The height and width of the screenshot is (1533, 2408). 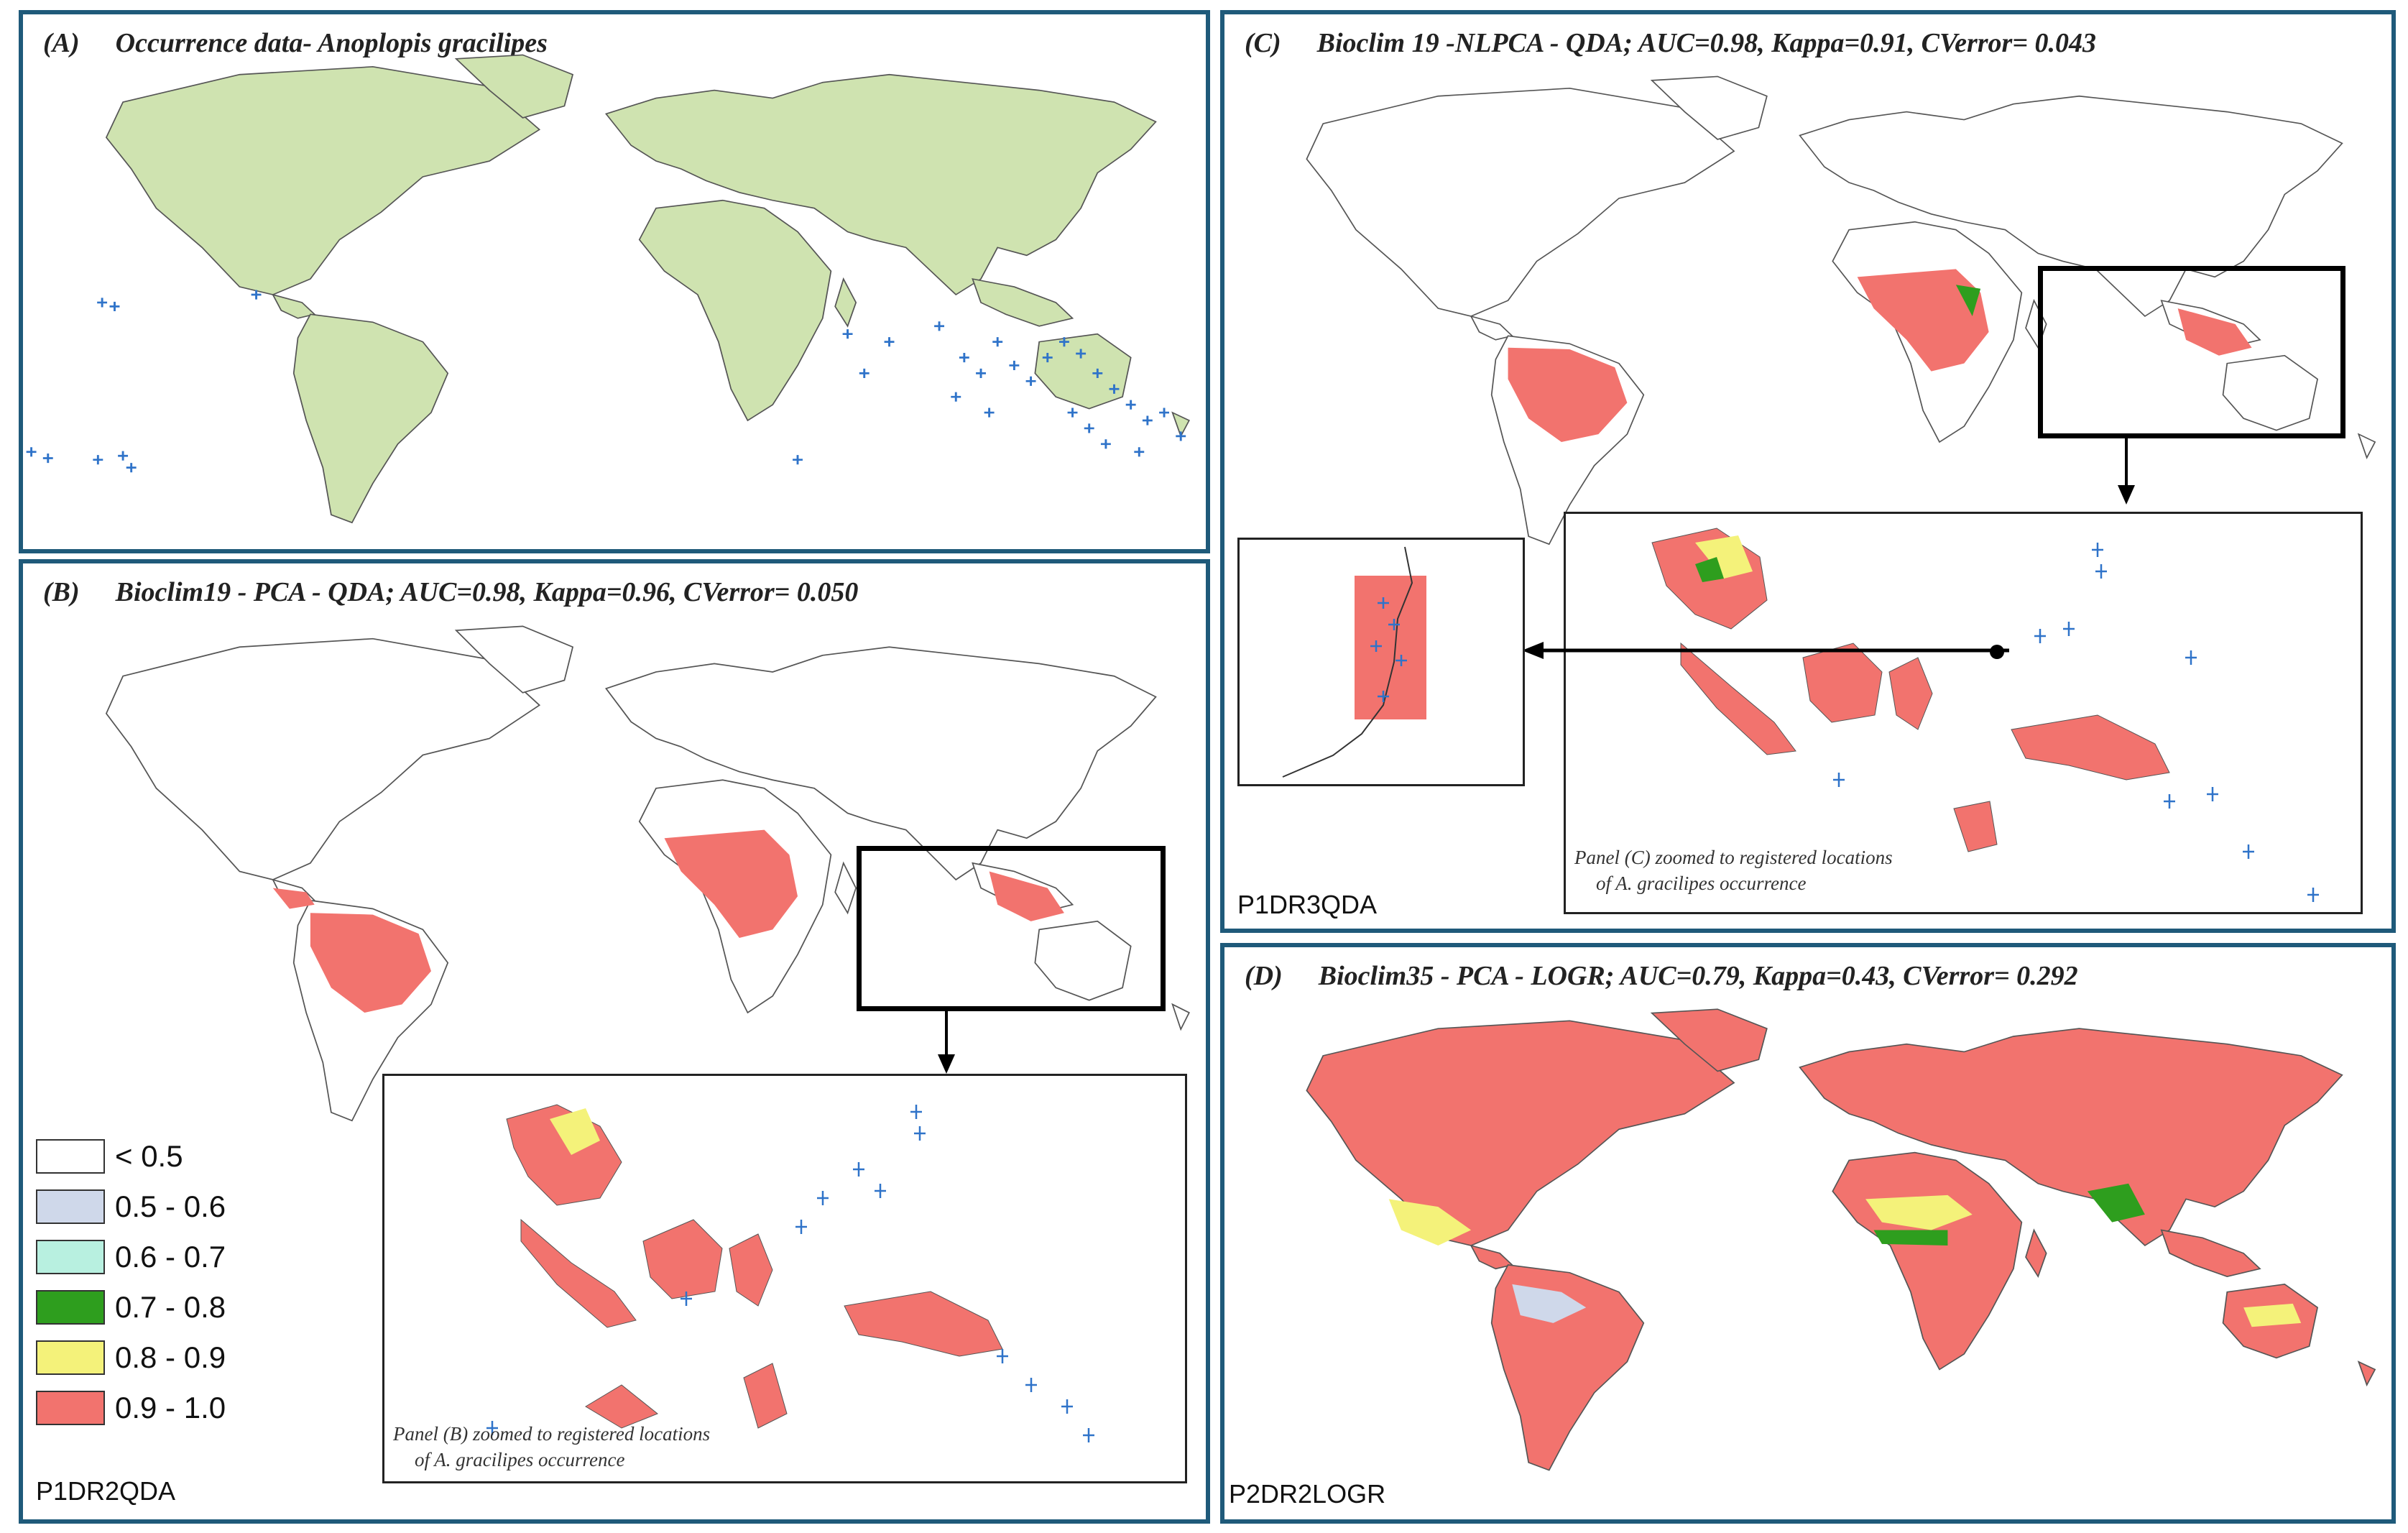 What do you see at coordinates (1765, 650) in the screenshot?
I see `arrow-left-icon` at bounding box center [1765, 650].